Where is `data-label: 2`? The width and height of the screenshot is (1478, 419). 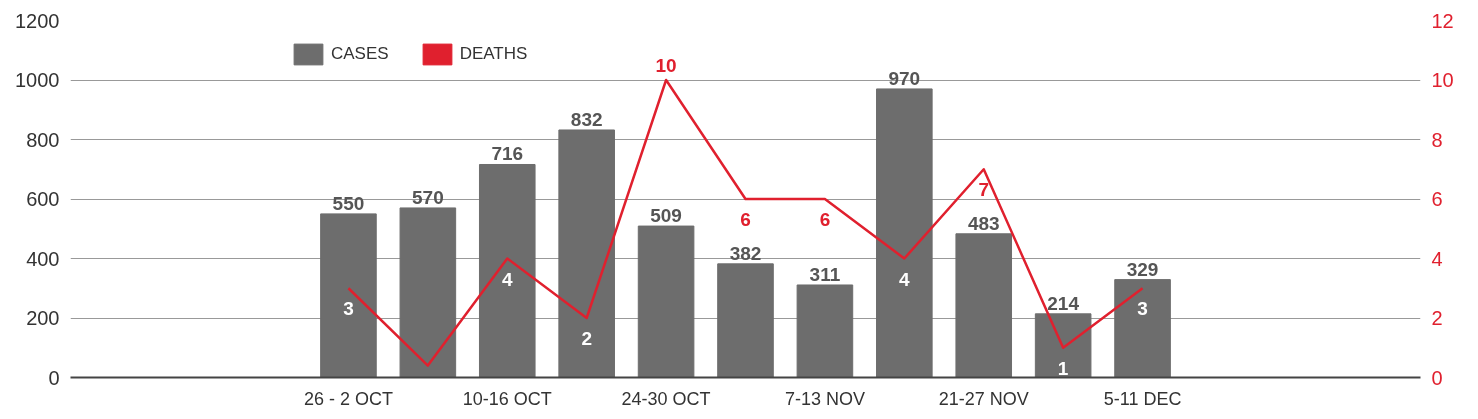
data-label: 2 is located at coordinates (586, 338).